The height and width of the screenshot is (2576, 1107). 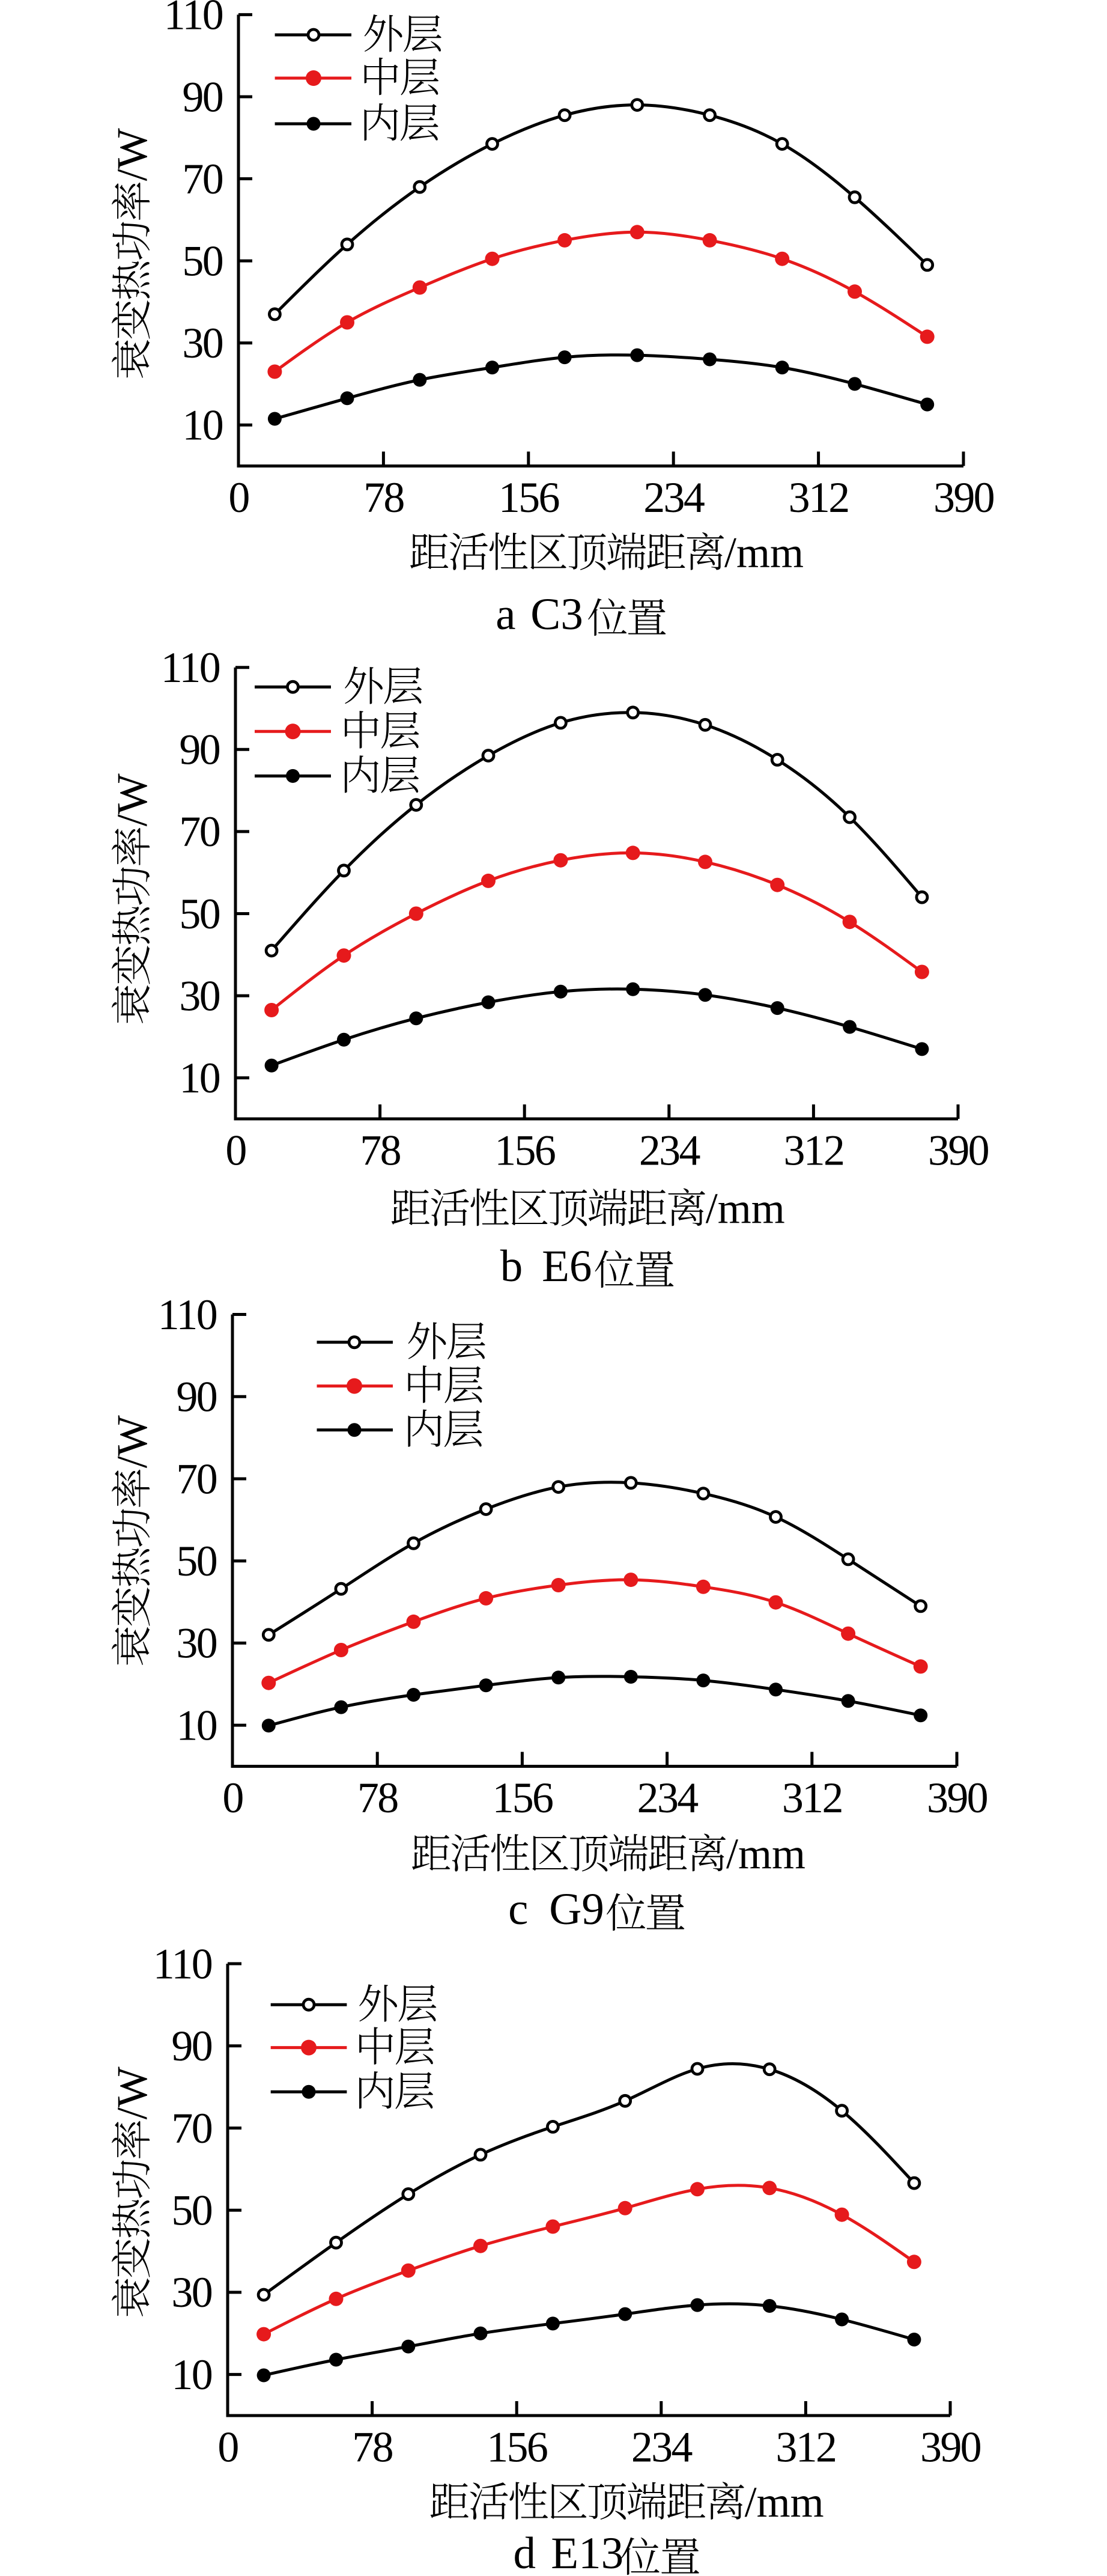 What do you see at coordinates (525, 2552) in the screenshot?
I see `svg-text: d` at bounding box center [525, 2552].